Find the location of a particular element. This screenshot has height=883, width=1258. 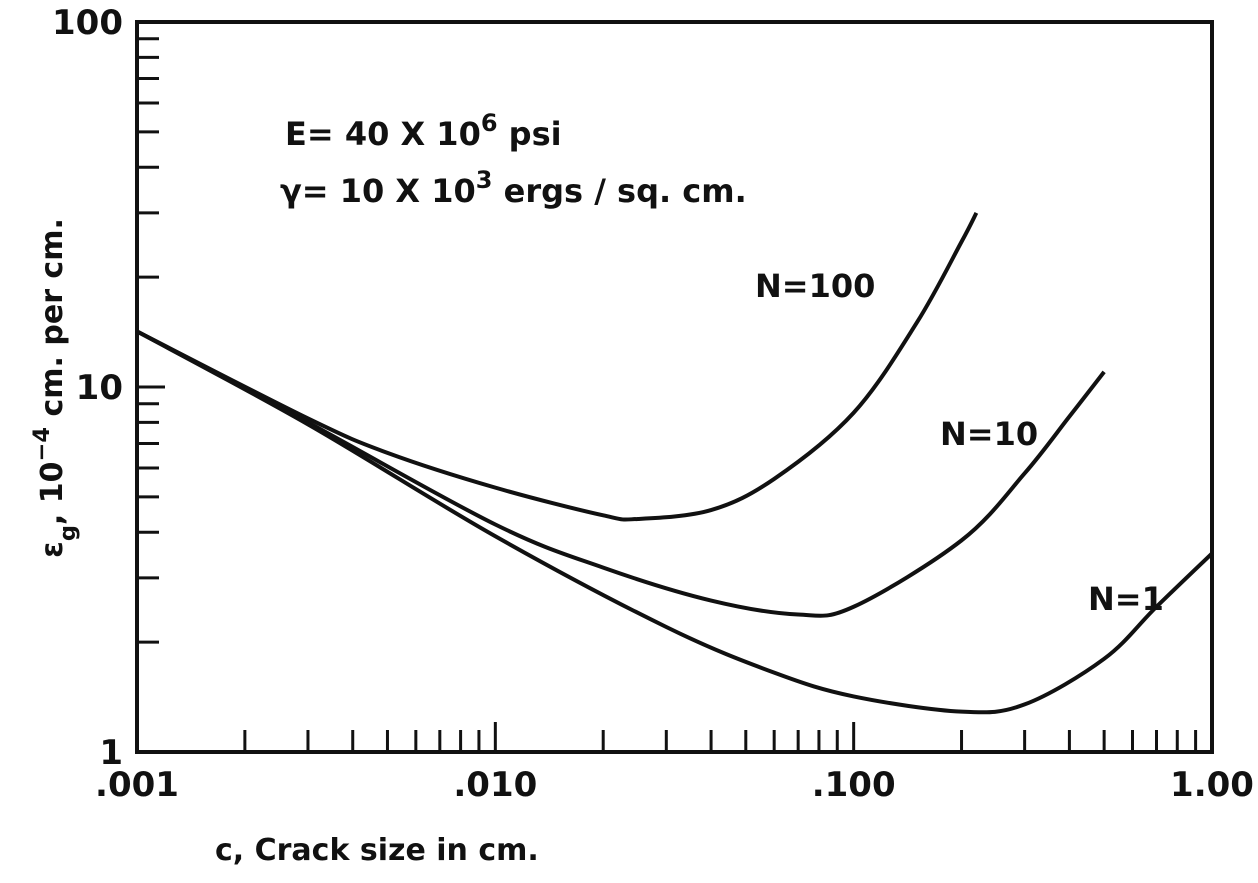

annotation: γ= 10 X 103 ergs / sq. cm. is located at coordinates (513, 188).